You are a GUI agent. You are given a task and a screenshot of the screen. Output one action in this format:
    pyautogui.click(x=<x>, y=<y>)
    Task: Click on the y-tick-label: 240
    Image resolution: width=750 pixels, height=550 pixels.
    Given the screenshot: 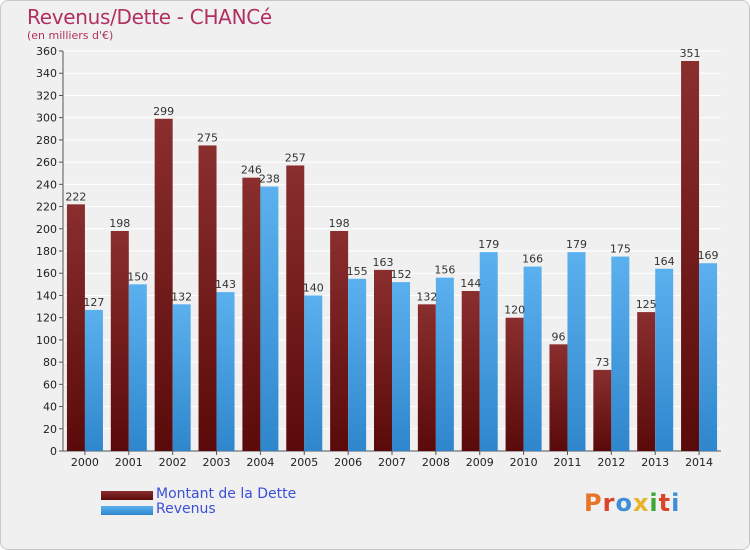 What is the action you would take?
    pyautogui.click(x=46, y=184)
    